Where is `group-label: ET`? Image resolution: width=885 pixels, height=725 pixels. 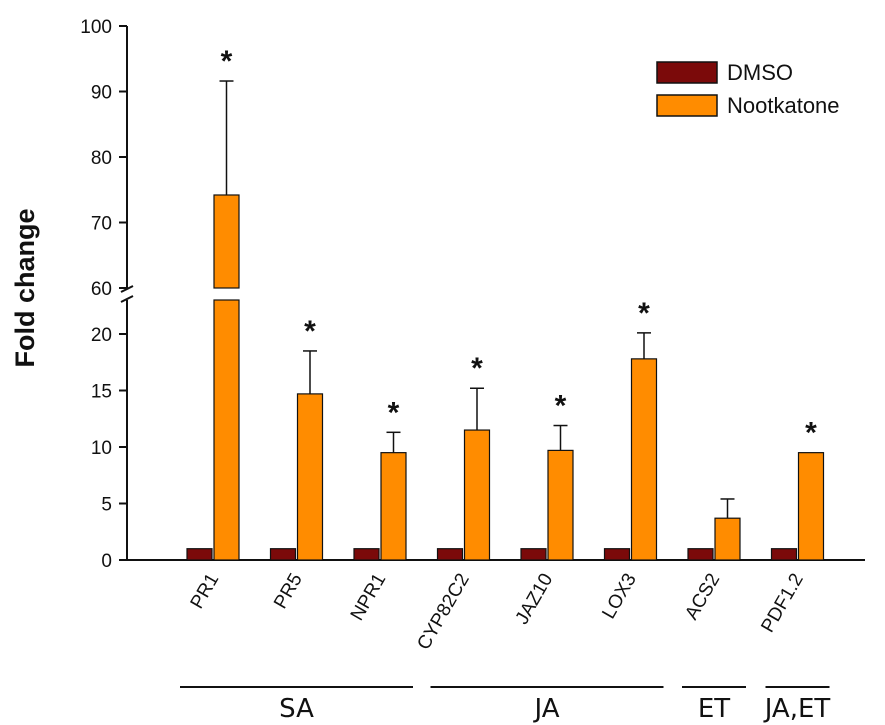
group-label: ET is located at coordinates (714, 709).